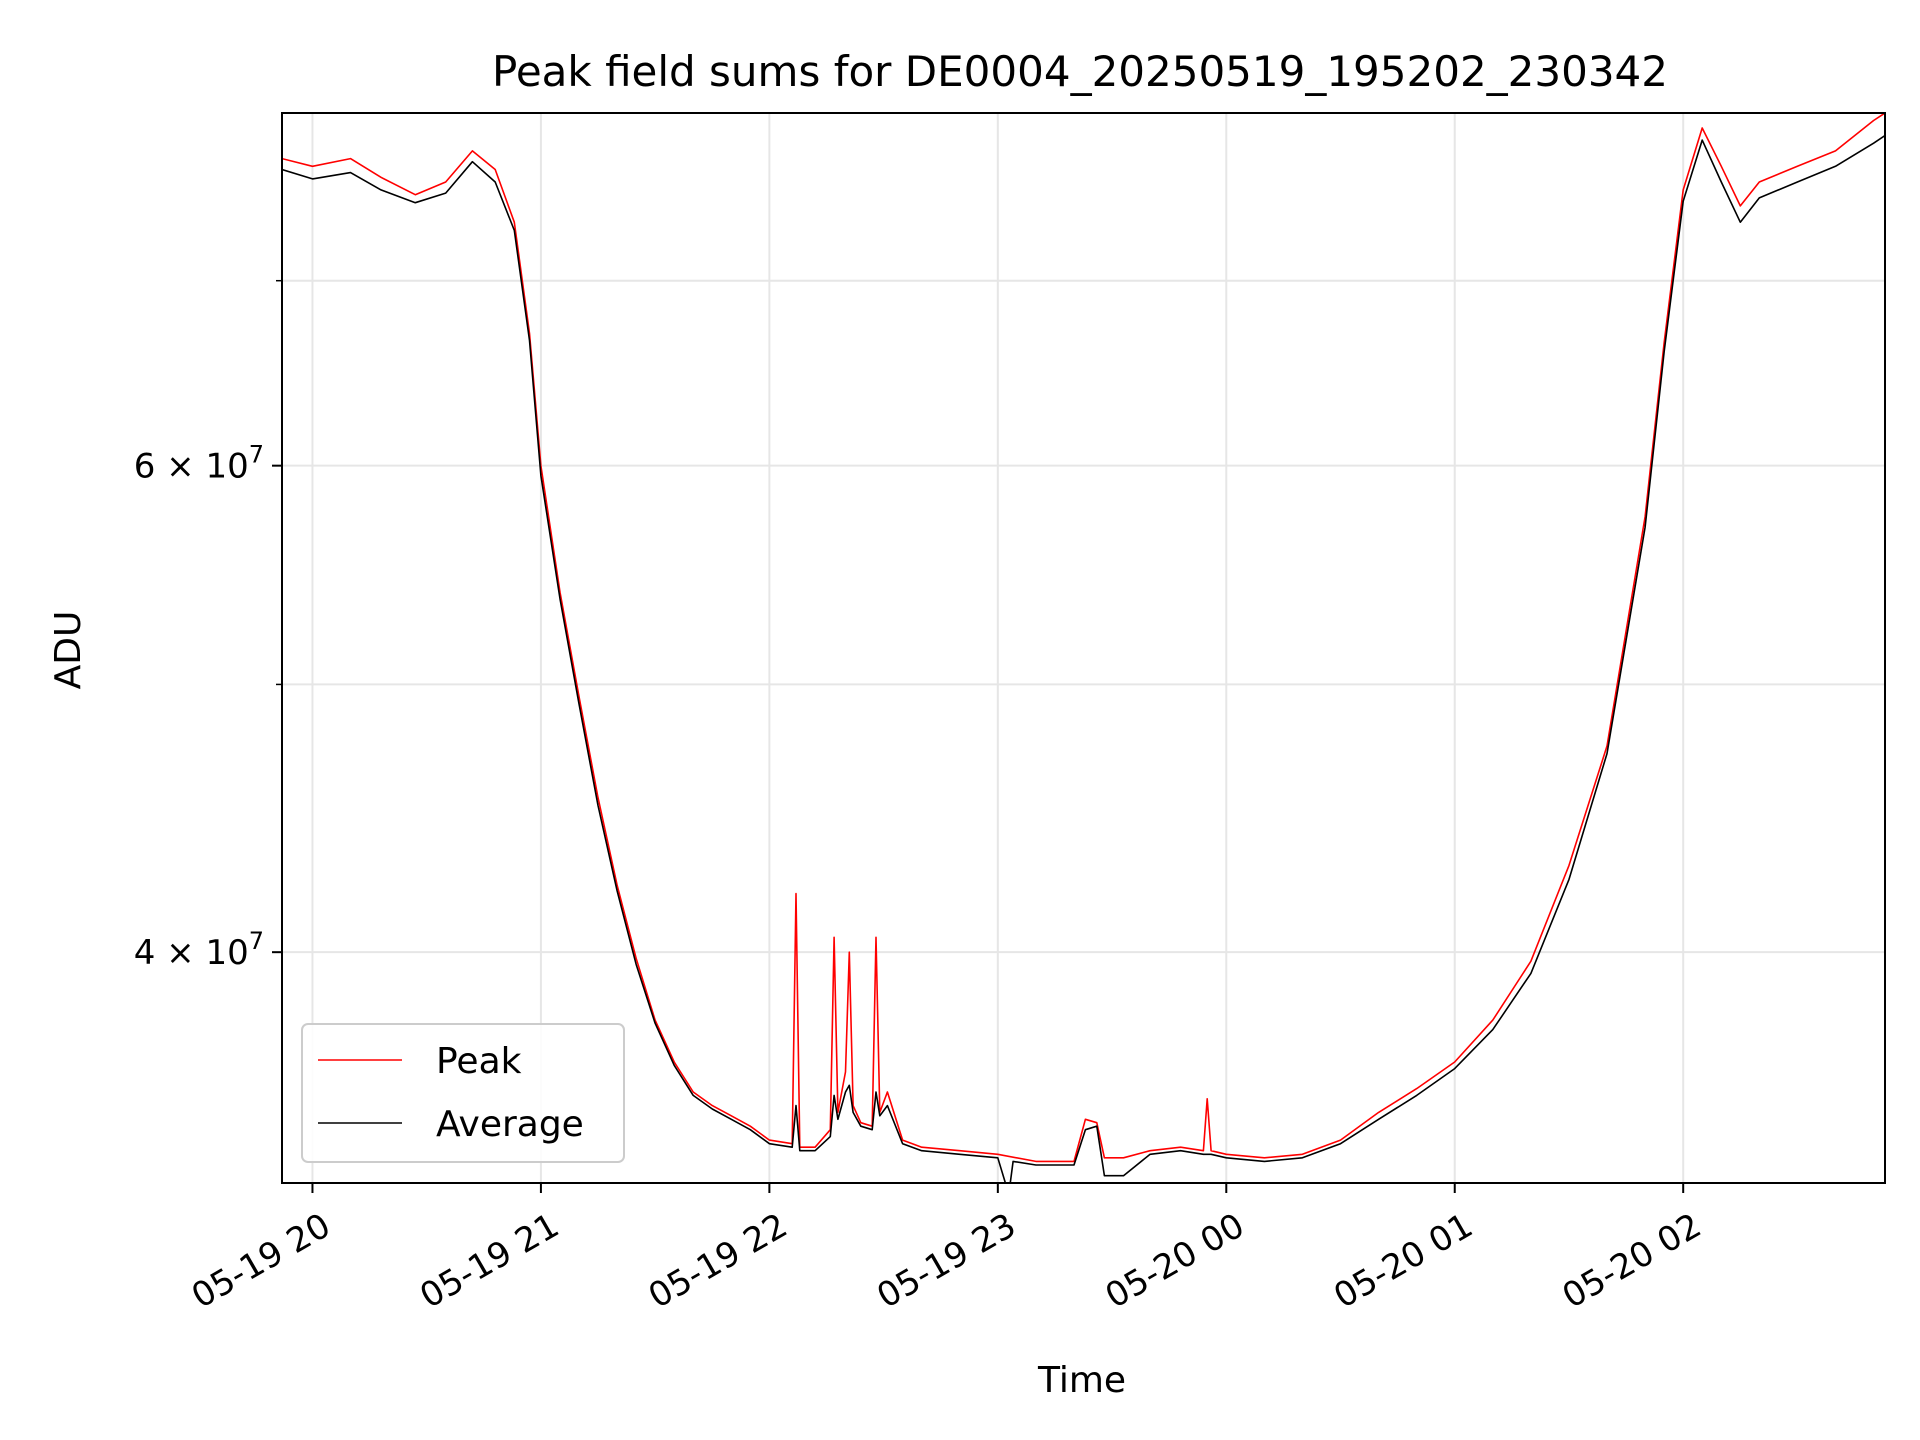 This screenshot has width=1920, height=1440. I want to click on x-axis-label: Time, so click(1081, 1380).